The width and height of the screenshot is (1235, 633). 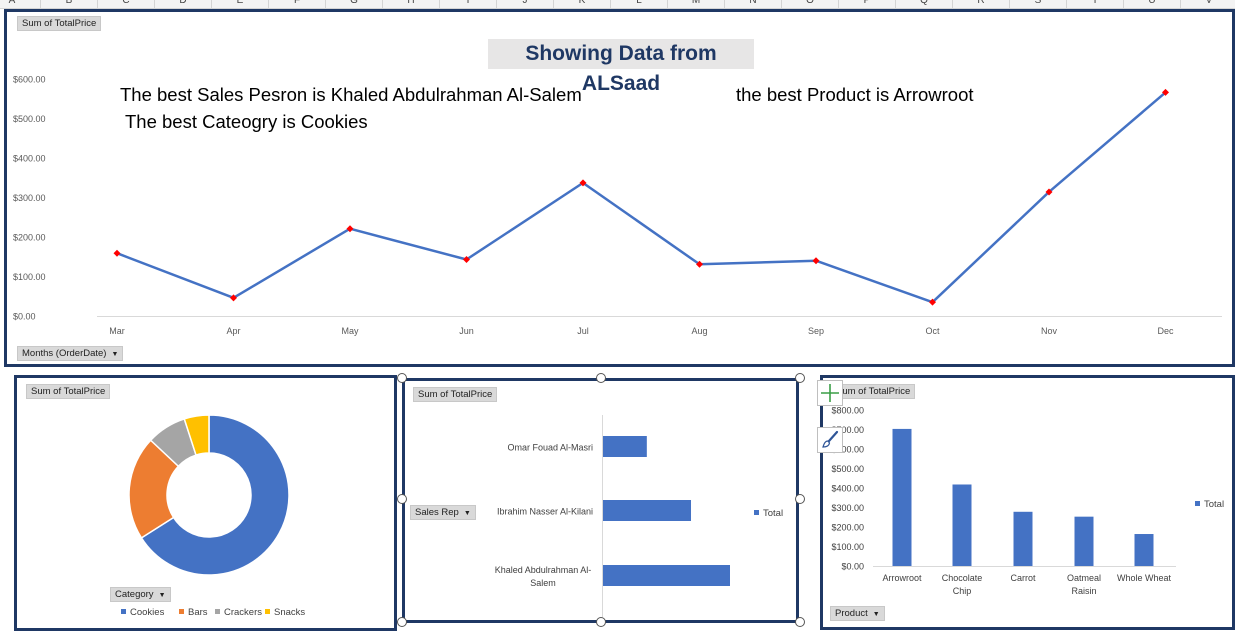 I want to click on column-header: O, so click(x=810, y=4).